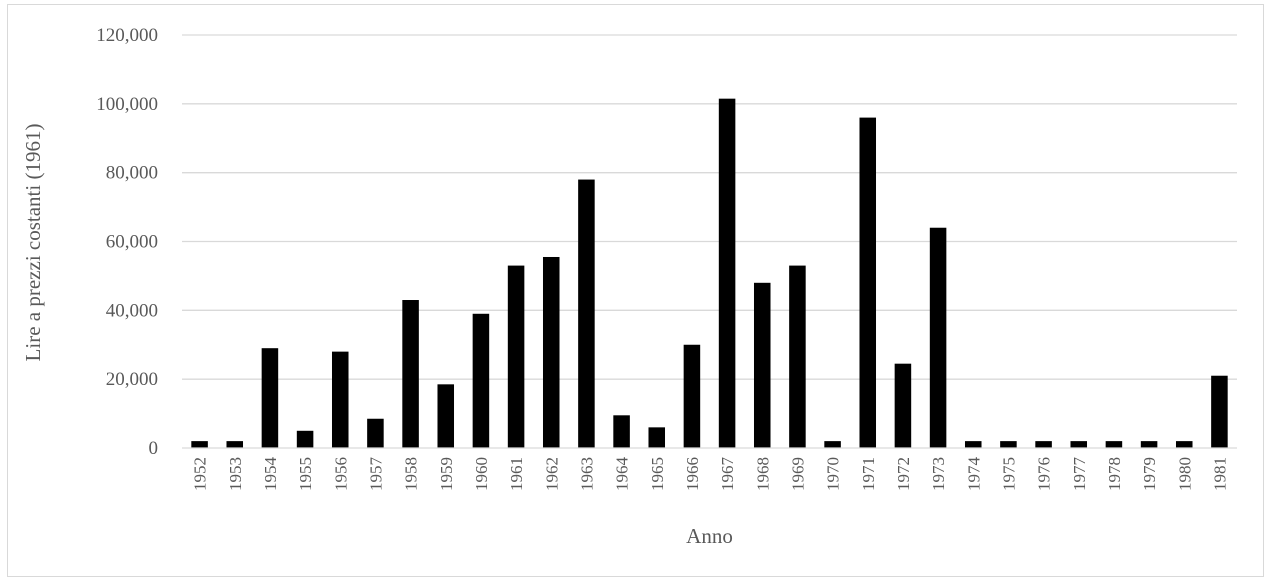 This screenshot has height=581, width=1271. Describe the element at coordinates (305, 474) in the screenshot. I see `x-tick-label: 1955` at that location.